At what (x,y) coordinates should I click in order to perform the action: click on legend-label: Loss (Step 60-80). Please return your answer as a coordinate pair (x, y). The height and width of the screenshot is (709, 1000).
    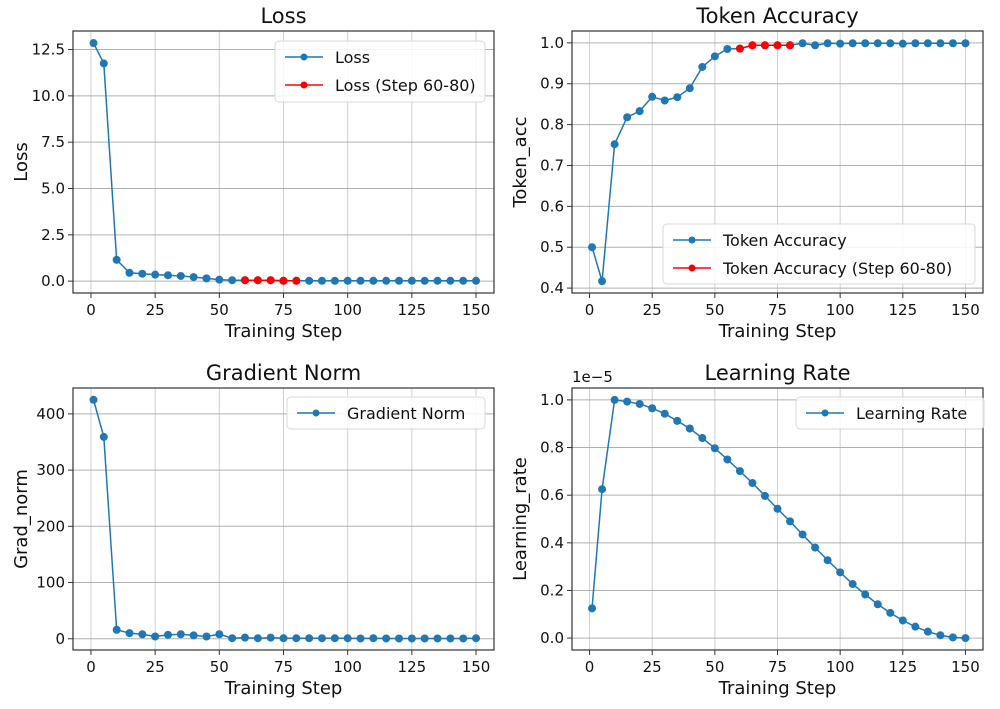
    Looking at the image, I should click on (405, 85).